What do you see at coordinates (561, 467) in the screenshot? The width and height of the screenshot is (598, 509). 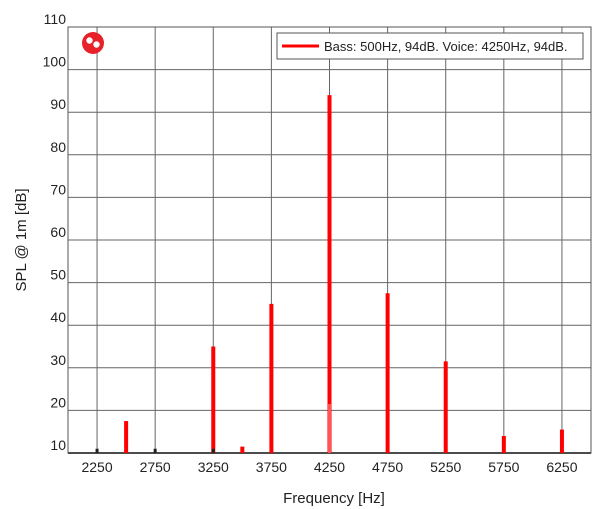 I see `x-tick-label: 6250` at bounding box center [561, 467].